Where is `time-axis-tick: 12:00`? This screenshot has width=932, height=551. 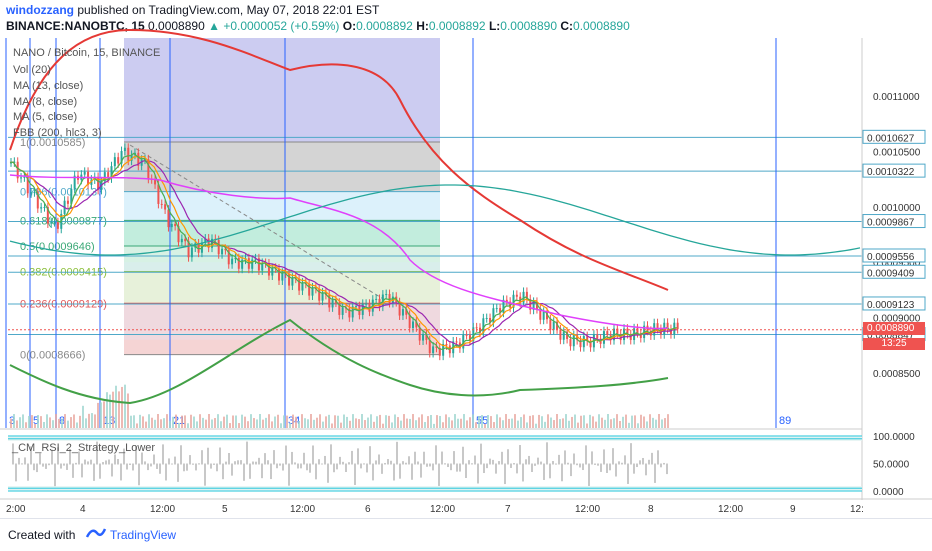
time-axis-tick: 12:00 is located at coordinates (730, 509).